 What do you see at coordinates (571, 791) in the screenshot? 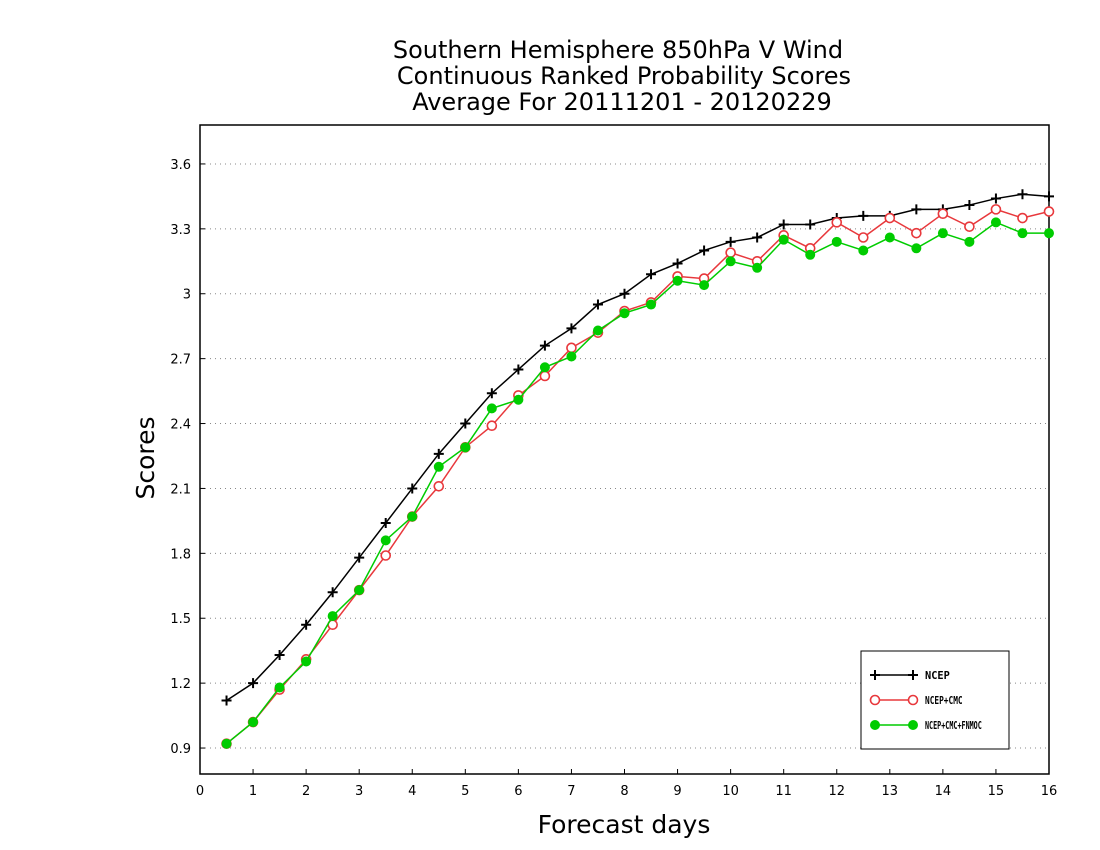
I see `x-tick-label: 7` at bounding box center [571, 791].